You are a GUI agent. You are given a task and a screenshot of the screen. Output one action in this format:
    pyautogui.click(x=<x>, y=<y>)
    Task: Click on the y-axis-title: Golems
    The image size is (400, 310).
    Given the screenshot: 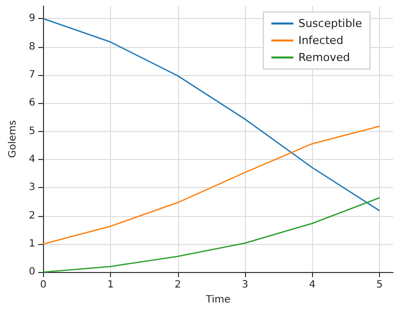 What is the action you would take?
    pyautogui.click(x=13, y=139)
    